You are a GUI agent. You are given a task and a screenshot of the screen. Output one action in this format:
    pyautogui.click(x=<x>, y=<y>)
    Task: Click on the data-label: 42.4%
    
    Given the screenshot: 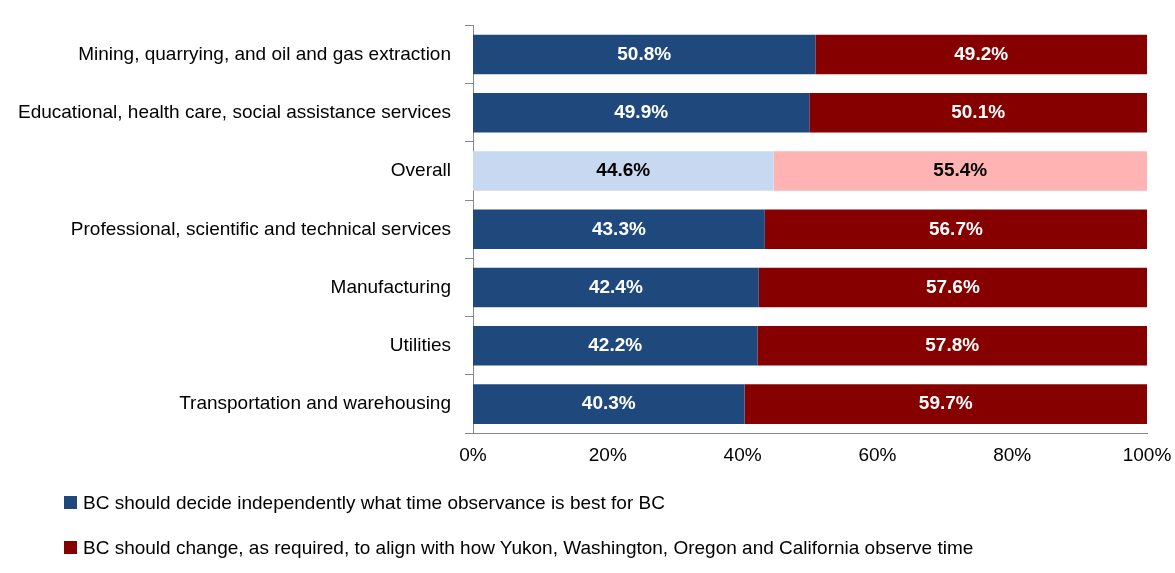 What is the action you would take?
    pyautogui.click(x=615, y=286)
    